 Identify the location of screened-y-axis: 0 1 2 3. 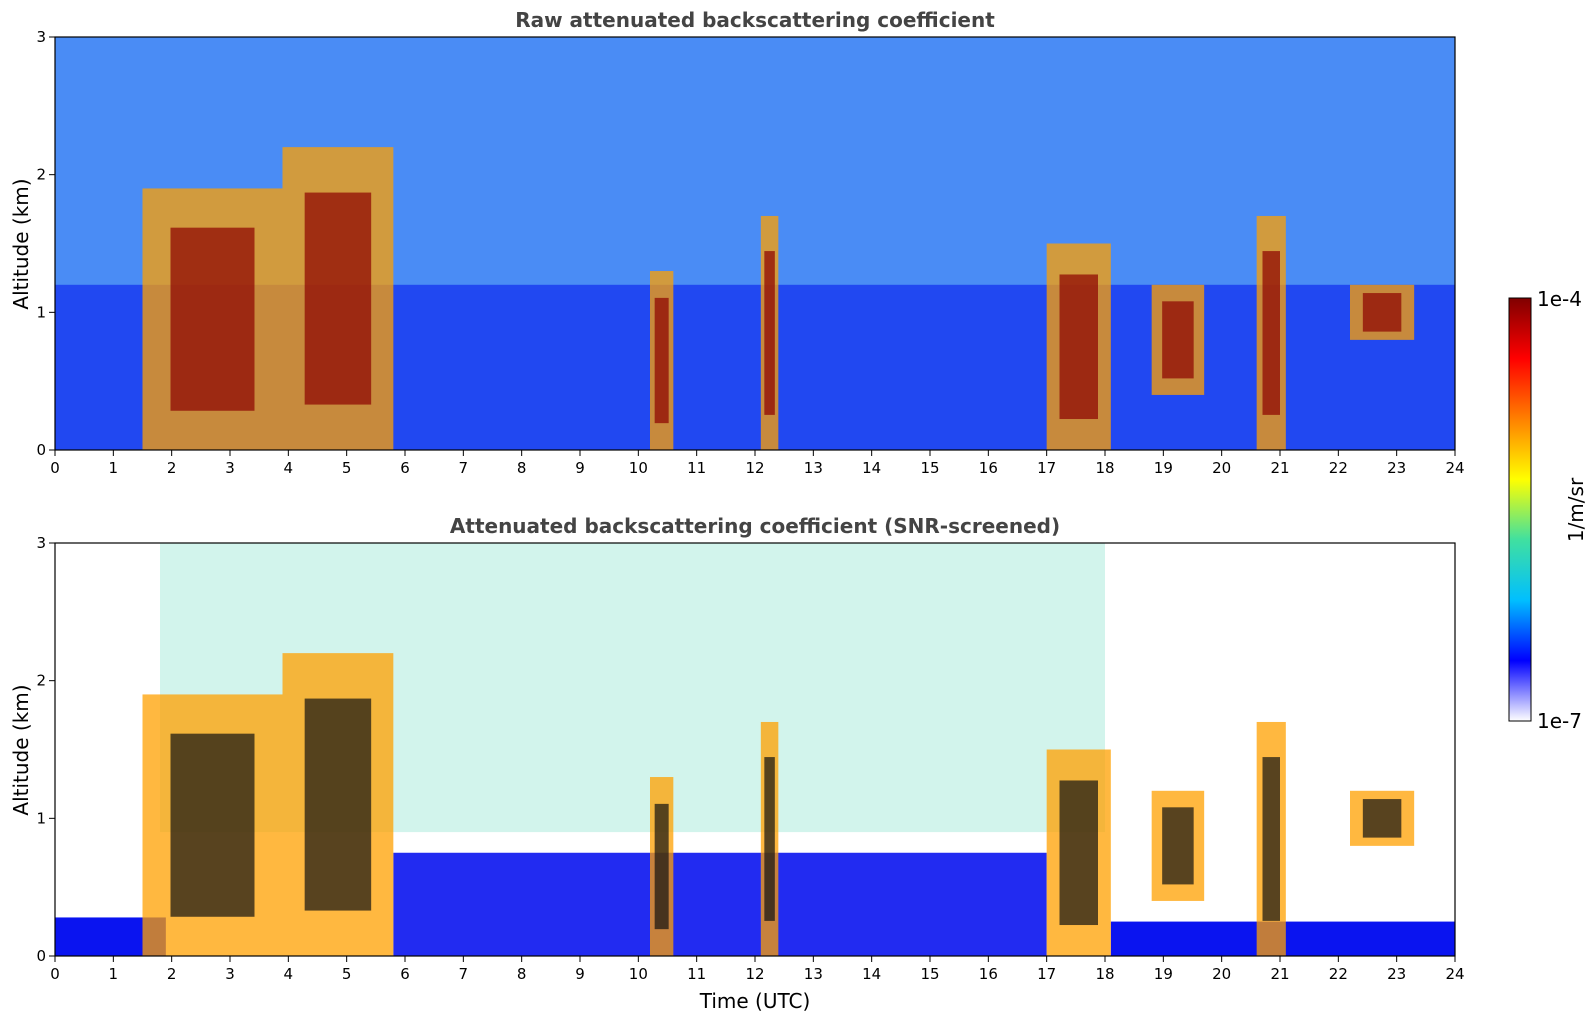
(45, 749).